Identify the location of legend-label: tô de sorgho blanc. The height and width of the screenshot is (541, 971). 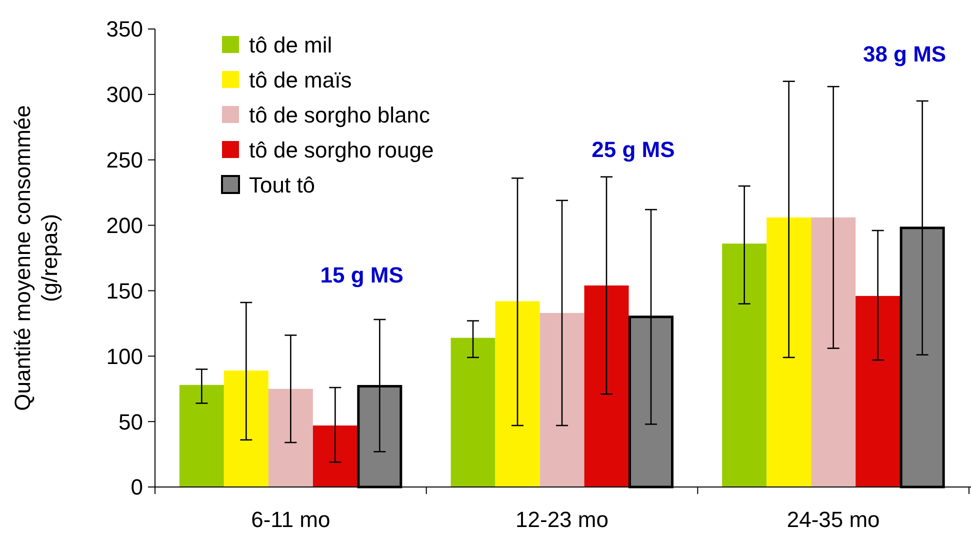
(339, 115).